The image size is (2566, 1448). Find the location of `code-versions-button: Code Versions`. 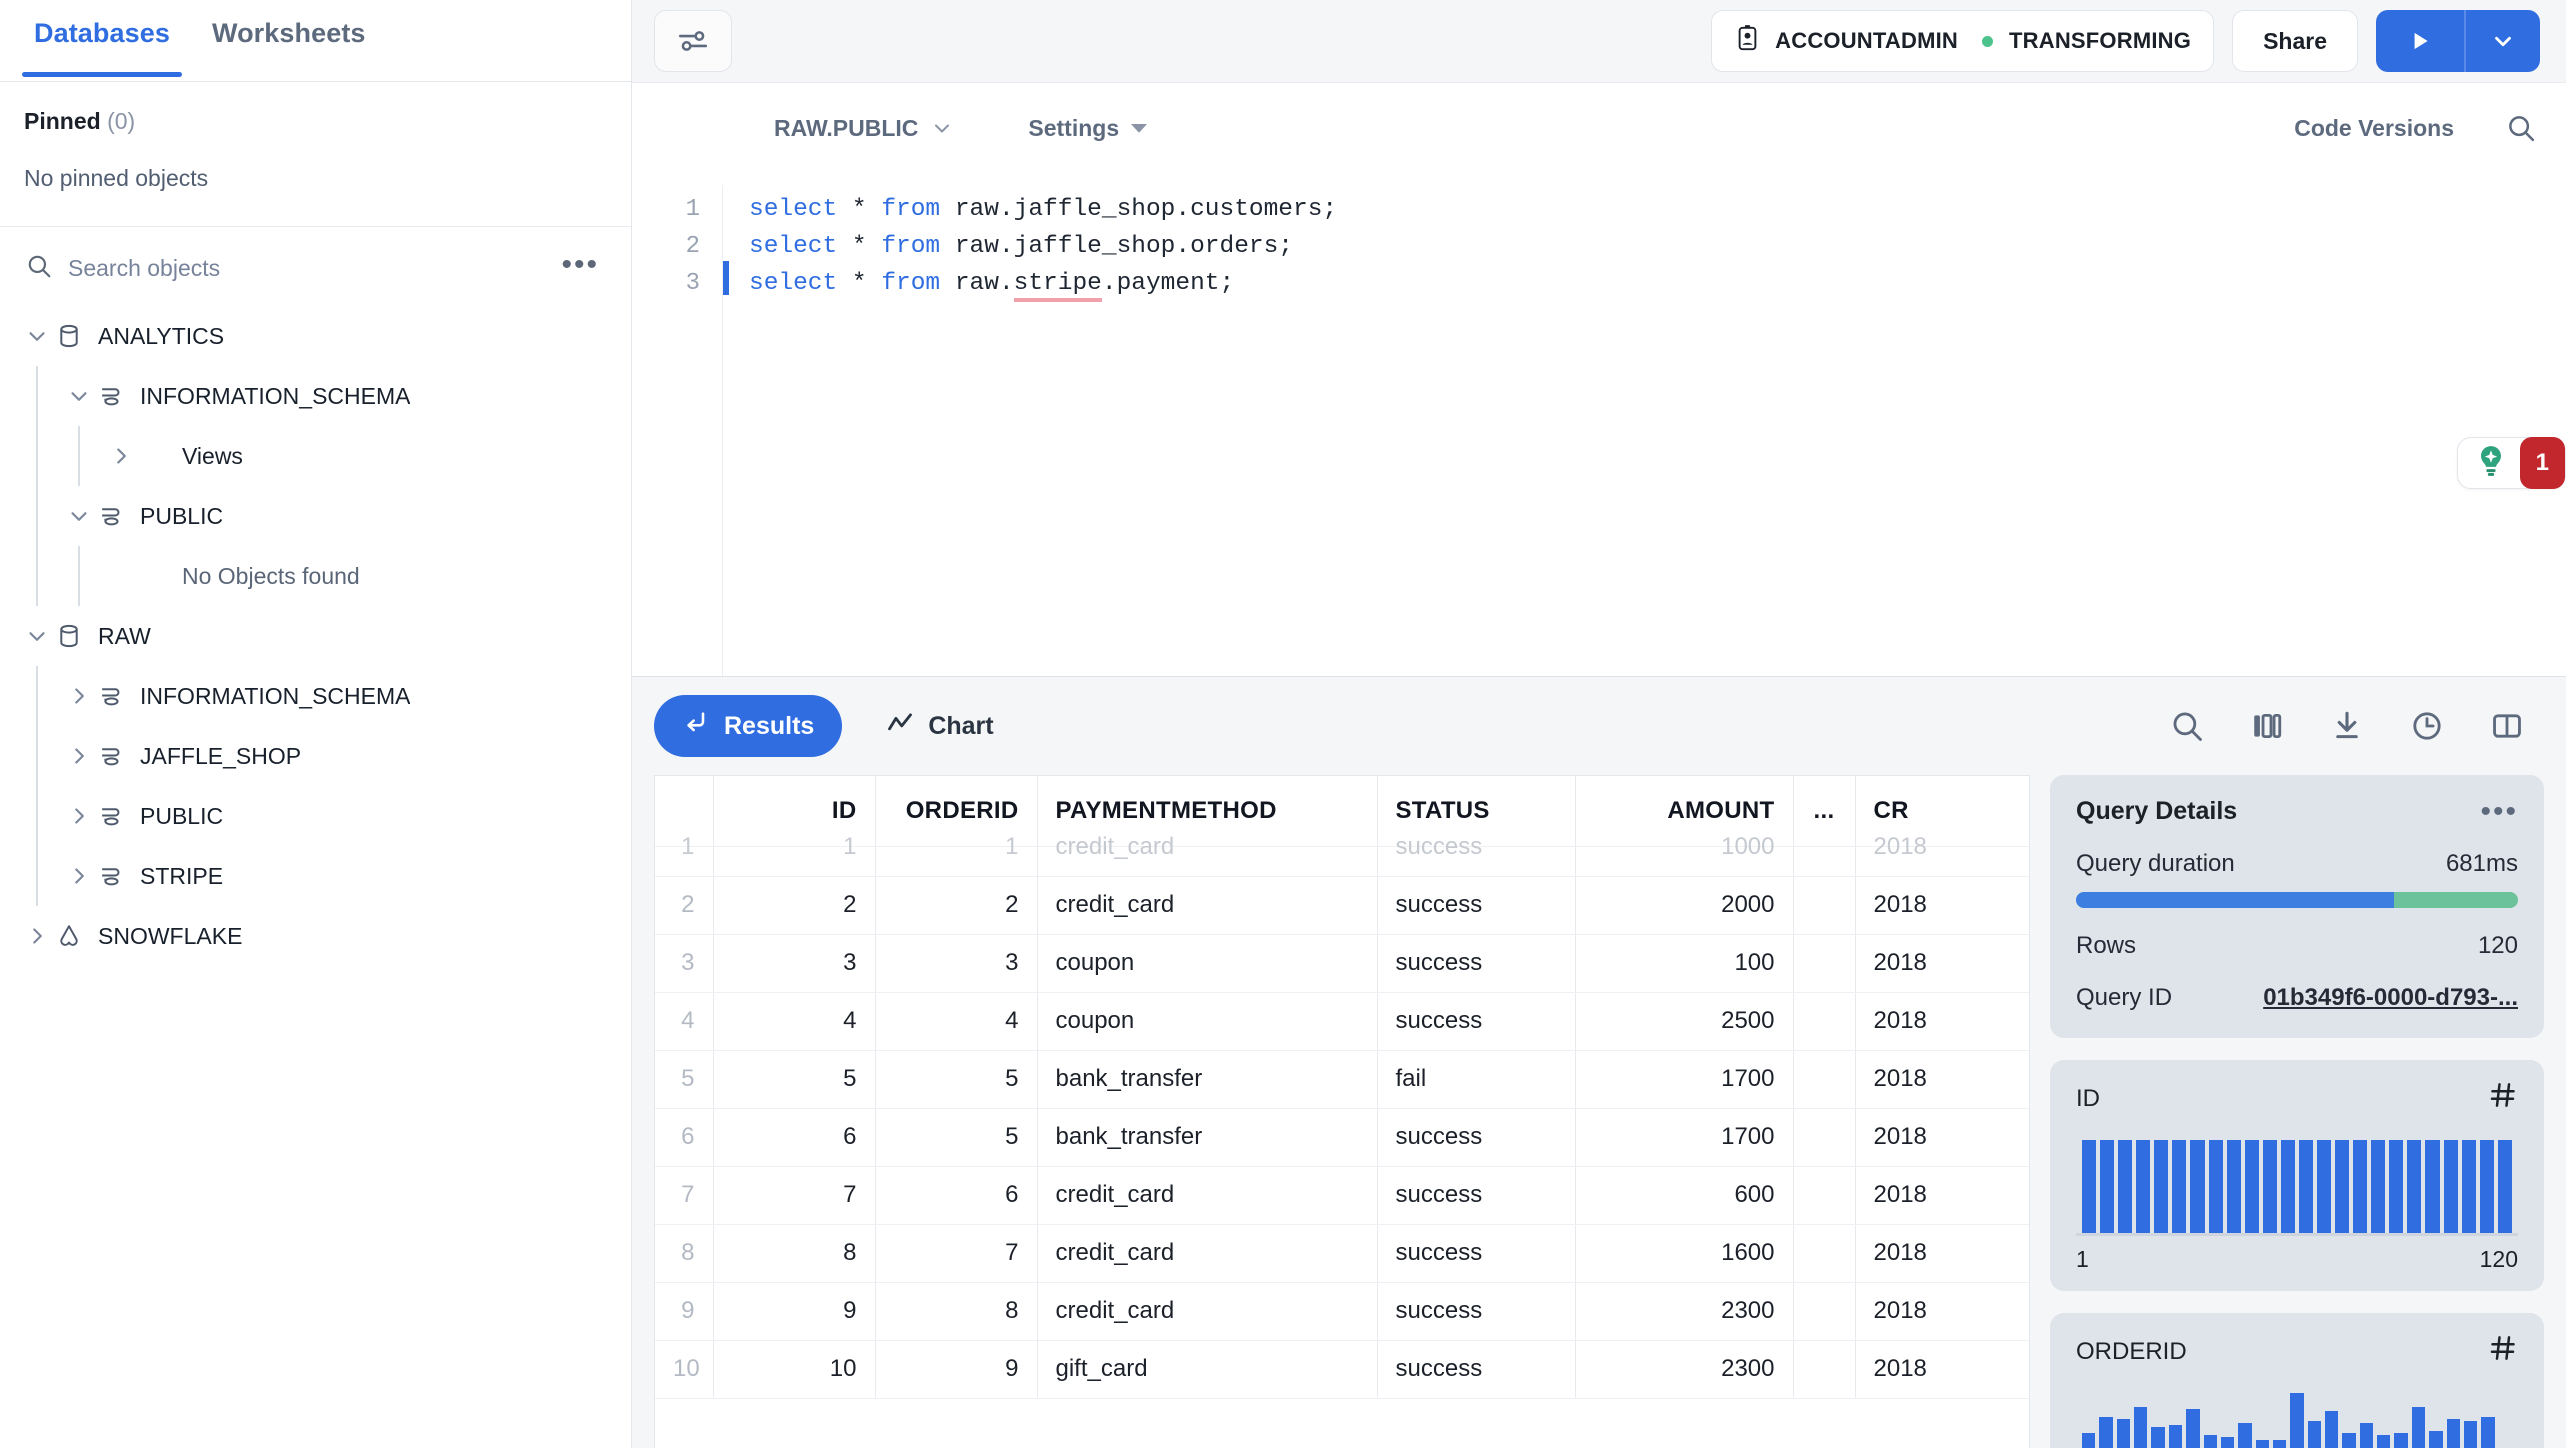

code-versions-button: Code Versions is located at coordinates (2374, 128).